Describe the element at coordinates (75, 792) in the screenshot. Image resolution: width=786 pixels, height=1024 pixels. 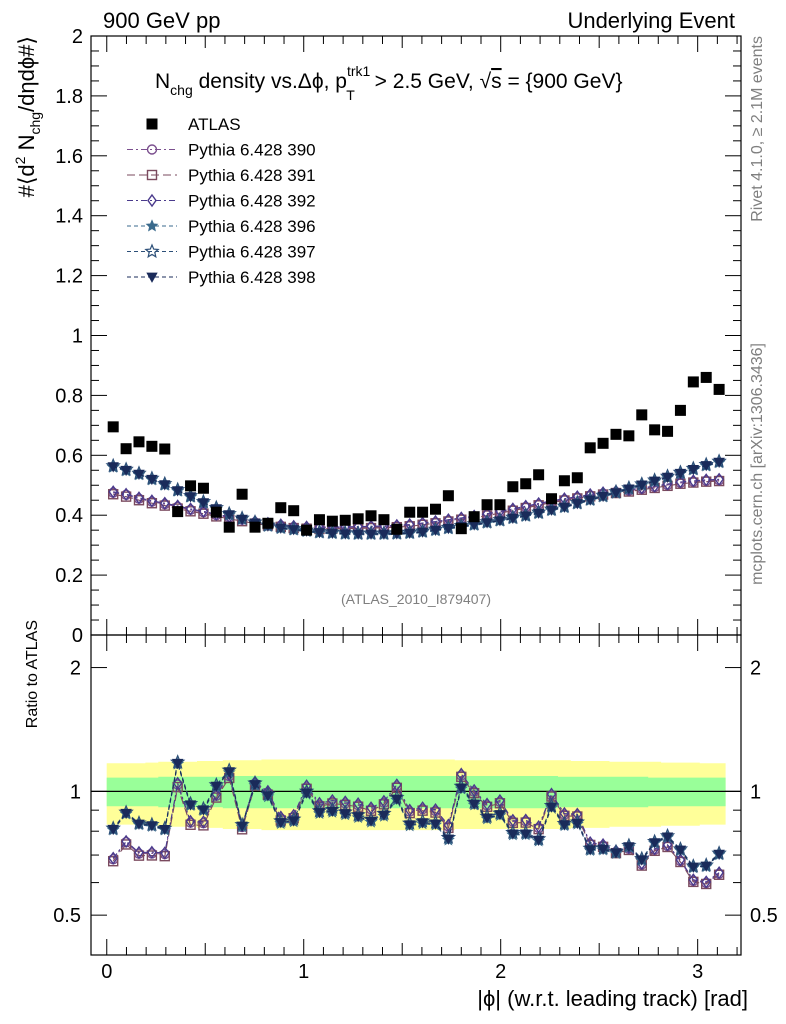
I see `ratio-y-tick-label: 1` at that location.